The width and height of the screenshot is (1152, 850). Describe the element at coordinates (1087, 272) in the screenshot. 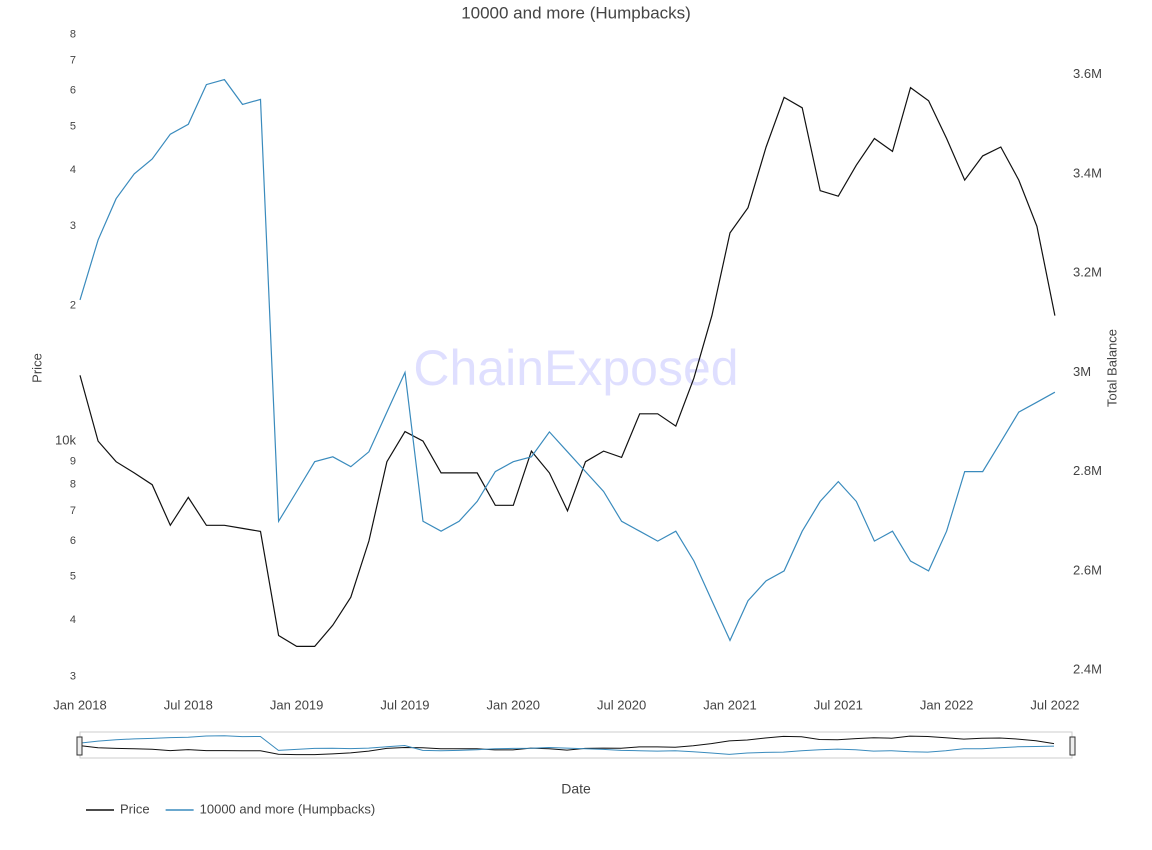

I see `y2-tick-label: 3.2M` at that location.